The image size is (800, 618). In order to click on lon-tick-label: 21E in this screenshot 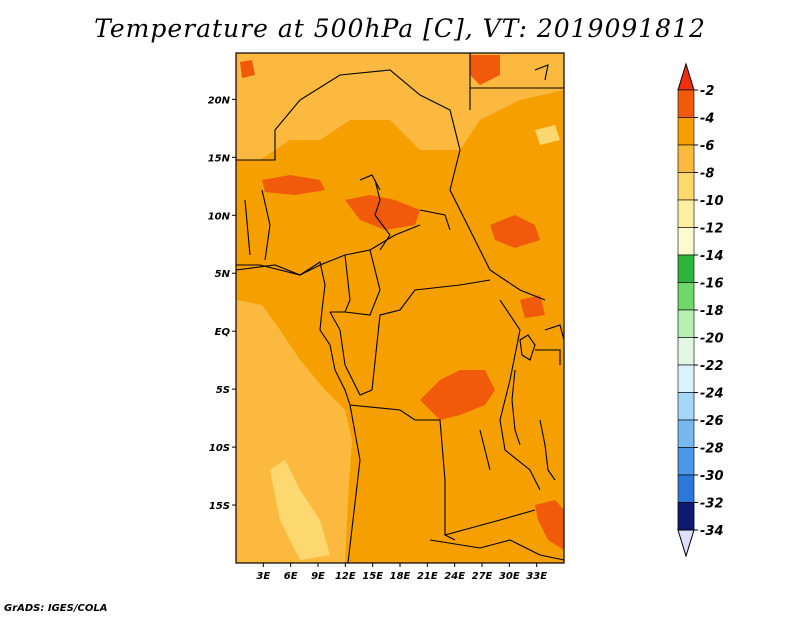, I will do `click(427, 576)`.